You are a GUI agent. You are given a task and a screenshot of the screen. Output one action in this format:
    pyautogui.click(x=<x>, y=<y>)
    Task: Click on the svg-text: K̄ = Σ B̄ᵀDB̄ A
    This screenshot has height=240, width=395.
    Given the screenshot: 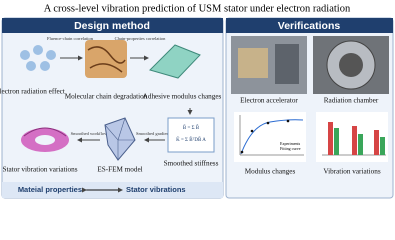 What is the action you would take?
    pyautogui.click(x=191, y=140)
    